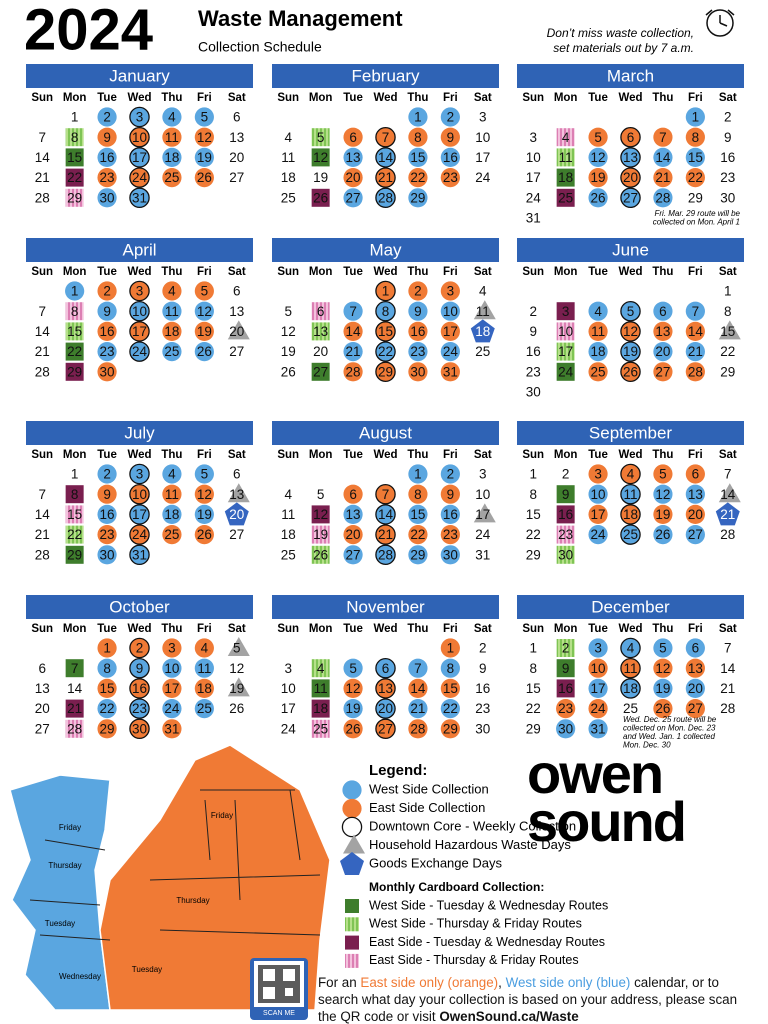 The image size is (768, 1024). Describe the element at coordinates (75, 137) in the screenshot. I see `day-number: 8` at that location.